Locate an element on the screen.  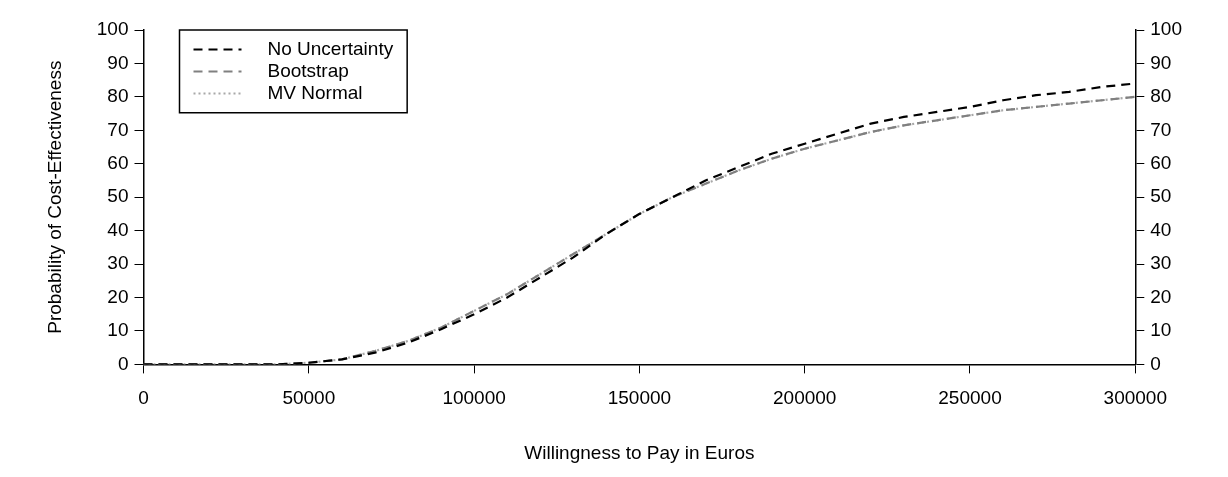
x-tick-label: 0 is located at coordinates (143, 398).